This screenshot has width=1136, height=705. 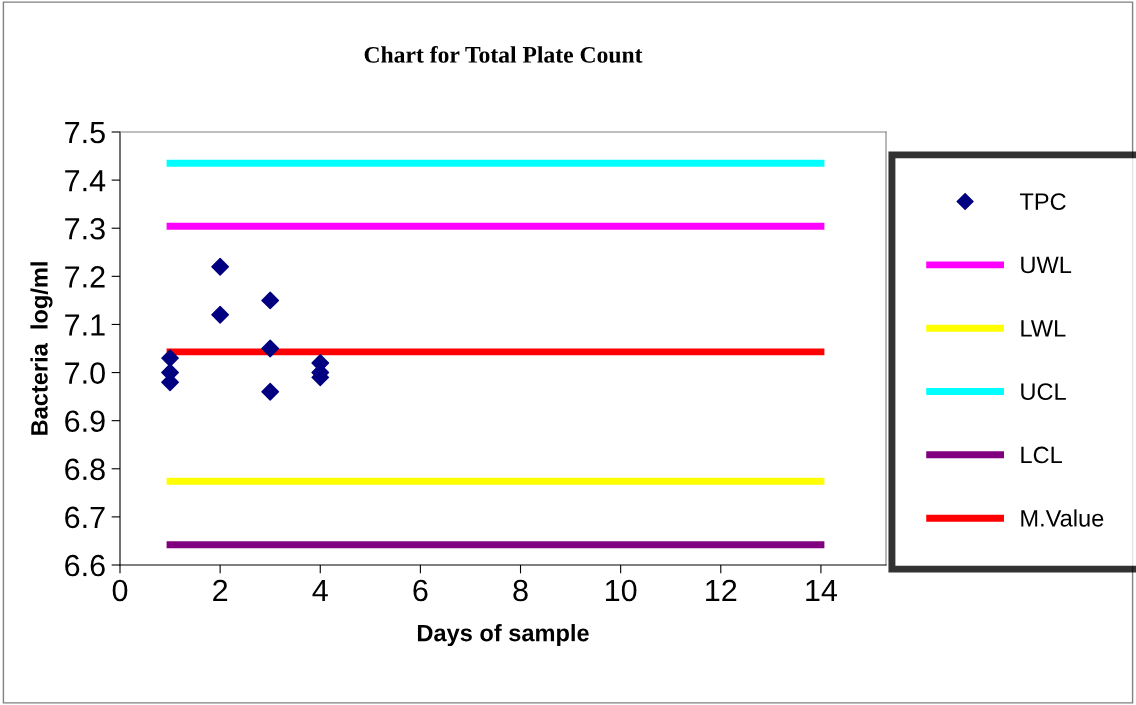 What do you see at coordinates (1043, 391) in the screenshot?
I see `legend-label: UCL` at bounding box center [1043, 391].